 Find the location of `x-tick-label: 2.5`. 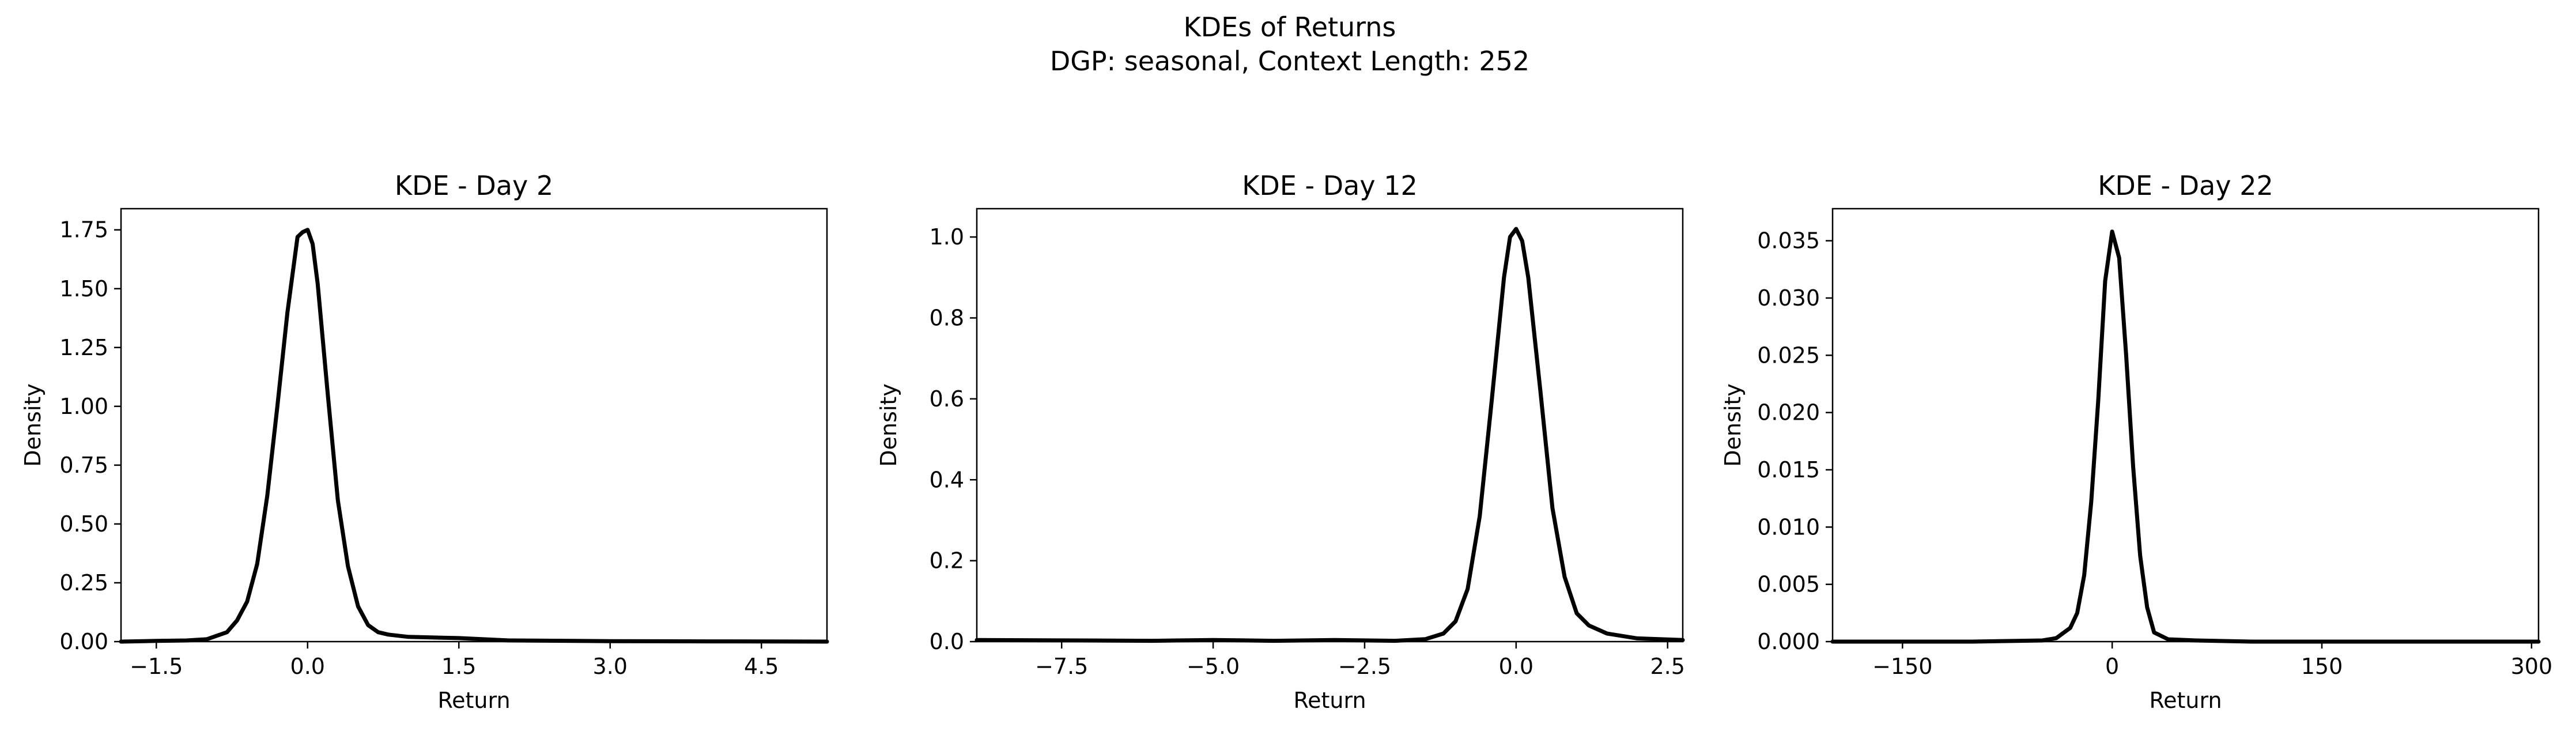

x-tick-label: 2.5 is located at coordinates (1667, 666).